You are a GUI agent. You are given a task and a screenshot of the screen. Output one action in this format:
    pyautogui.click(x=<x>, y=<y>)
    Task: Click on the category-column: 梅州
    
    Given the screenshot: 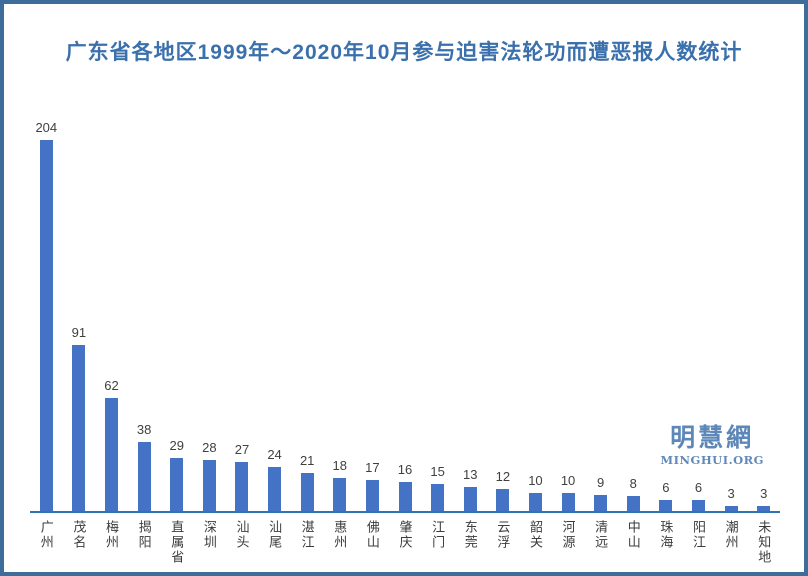 What is the action you would take?
    pyautogui.click(x=111, y=531)
    